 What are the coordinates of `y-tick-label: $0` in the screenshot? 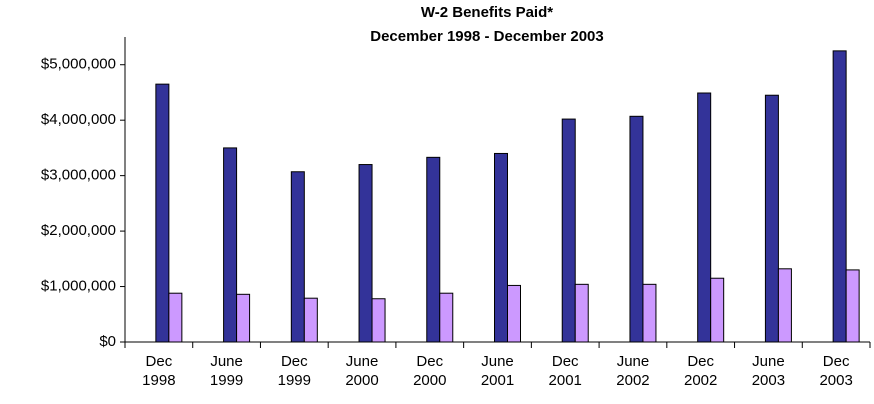 It's located at (107, 341).